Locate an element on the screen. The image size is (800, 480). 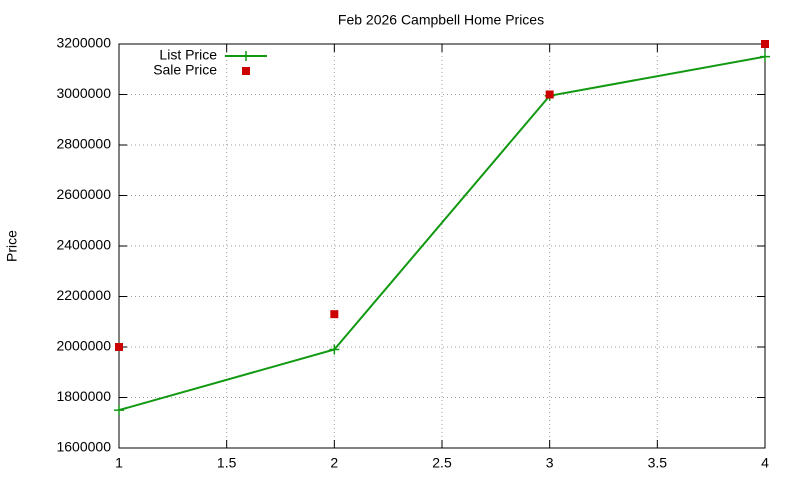
y-tick-label: 1600000 is located at coordinates (83, 447).